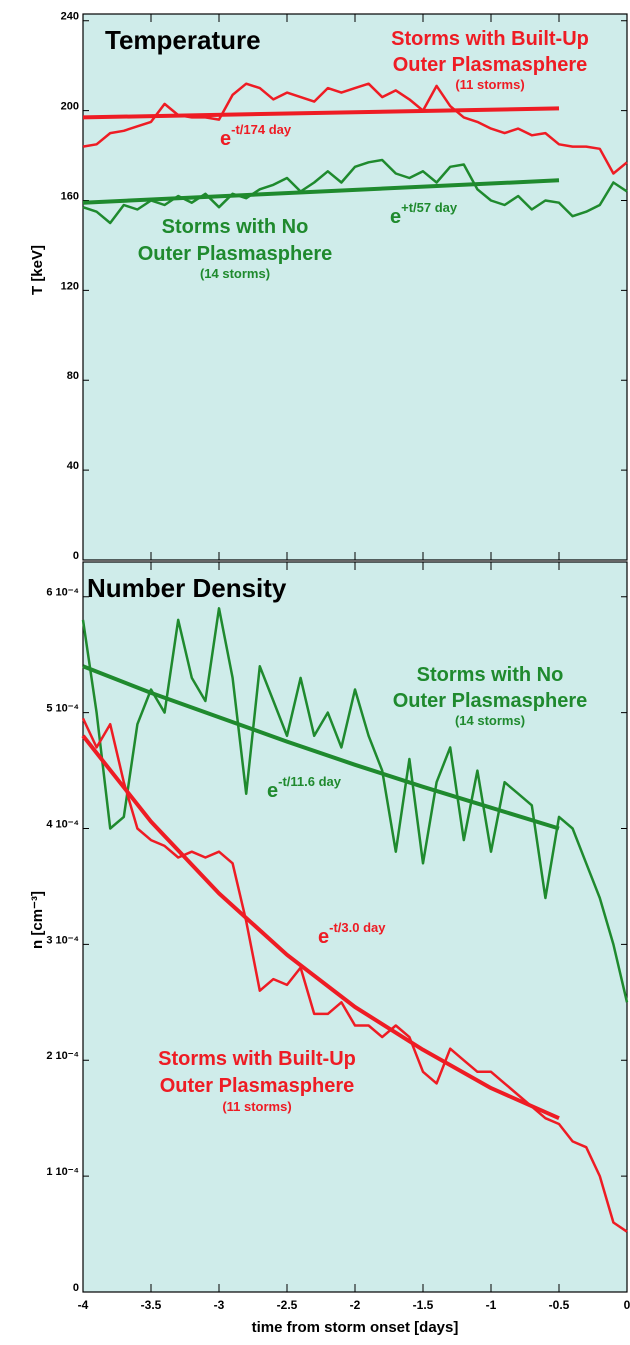 The image size is (630, 1345). Describe the element at coordinates (355, 1305) in the screenshot. I see `x-tick-label: -2` at that location.